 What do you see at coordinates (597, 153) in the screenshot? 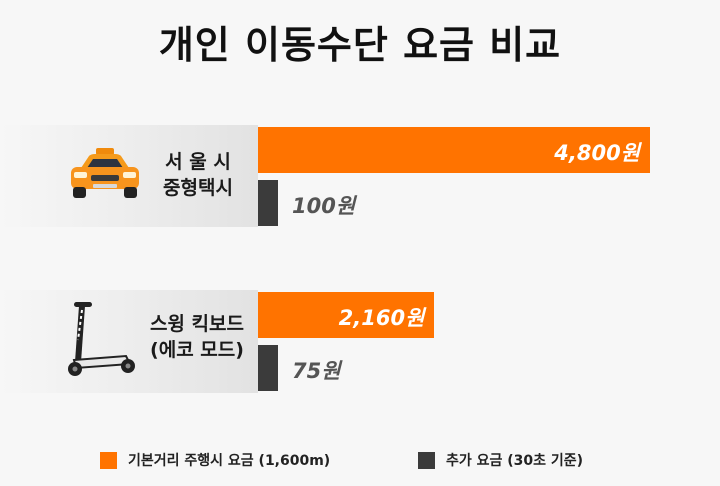
I see `bar-label-base-taxi: 4,800원` at bounding box center [597, 153].